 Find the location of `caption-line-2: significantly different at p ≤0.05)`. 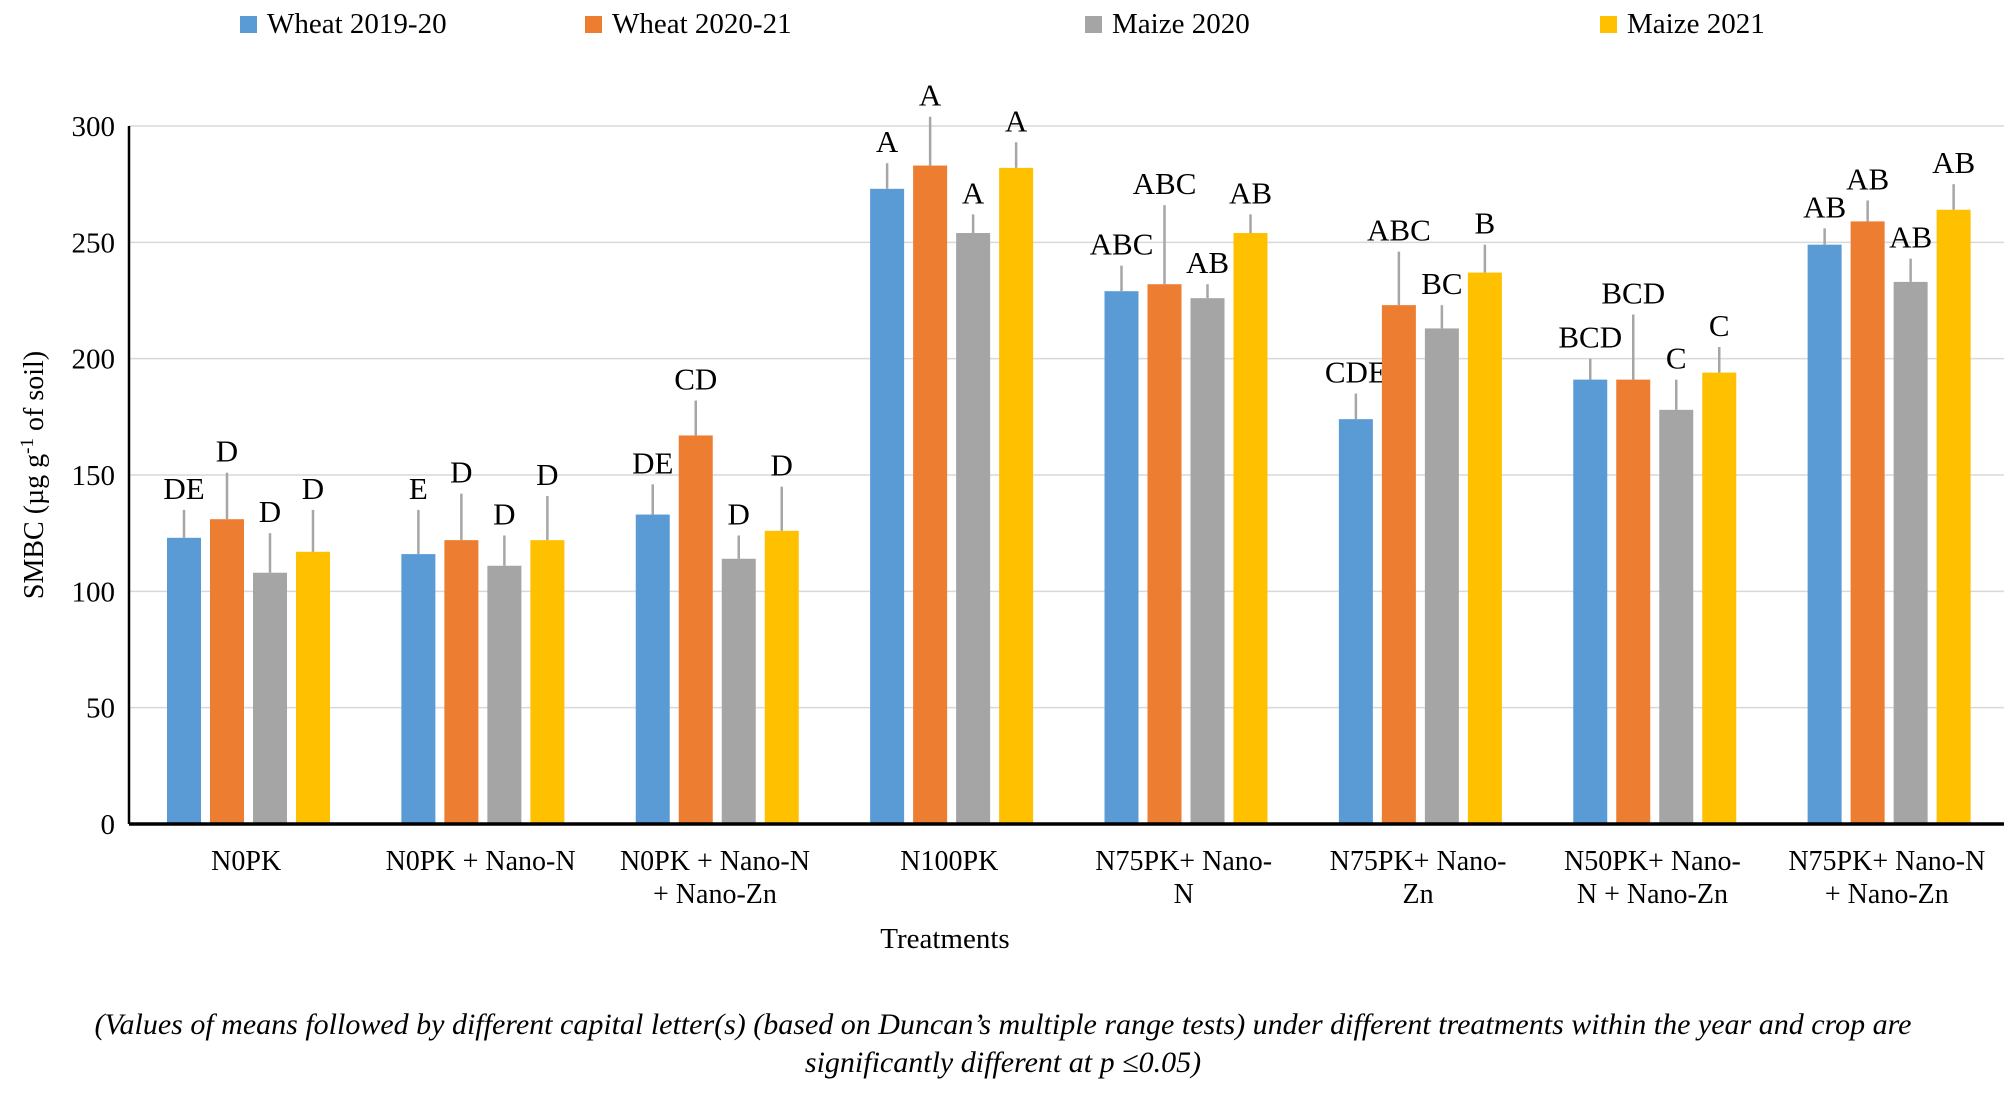

caption-line-2: significantly different at p ≤0.05) is located at coordinates (1003, 1062).